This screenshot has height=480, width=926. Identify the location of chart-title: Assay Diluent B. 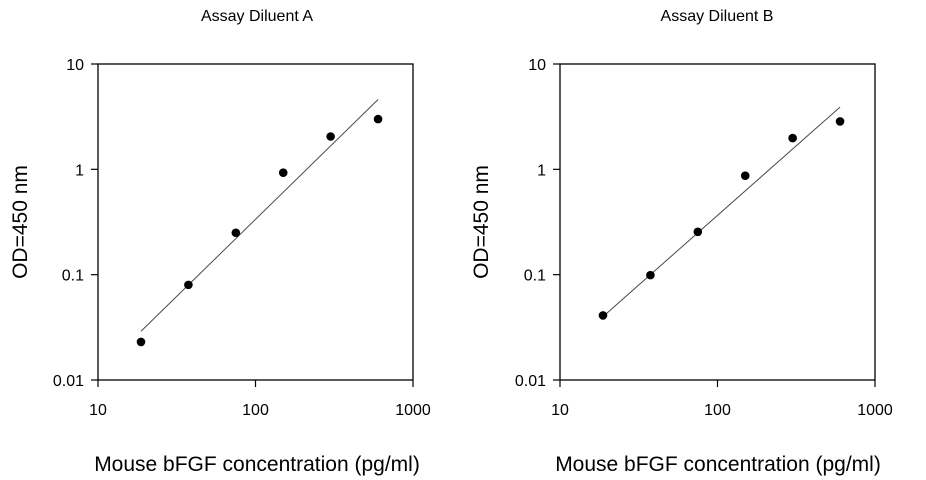
(717, 16).